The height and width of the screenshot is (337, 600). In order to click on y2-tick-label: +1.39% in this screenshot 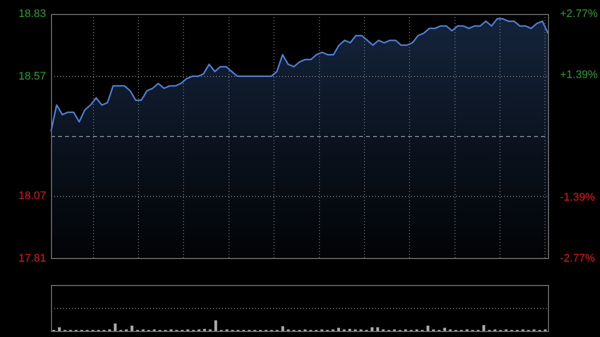, I will do `click(579, 74)`.